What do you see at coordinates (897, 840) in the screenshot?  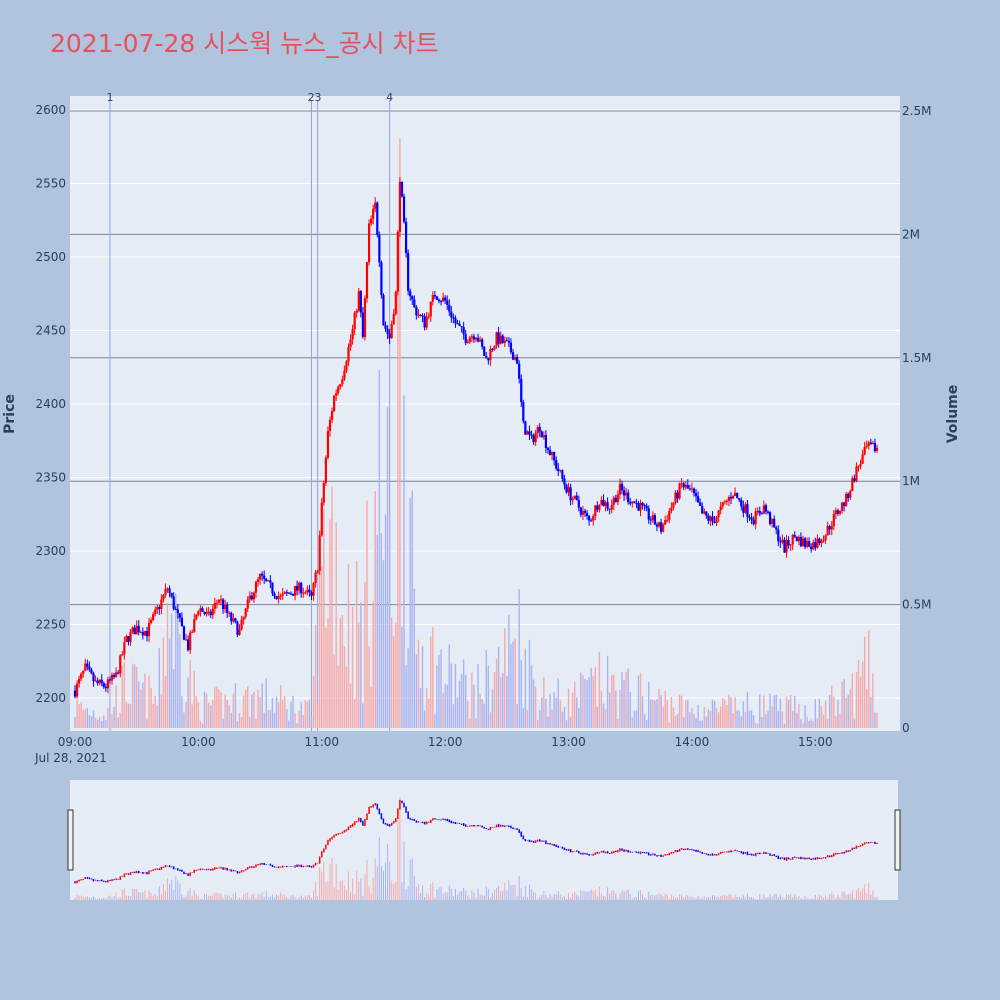 I see `range-slider-right-handle` at bounding box center [897, 840].